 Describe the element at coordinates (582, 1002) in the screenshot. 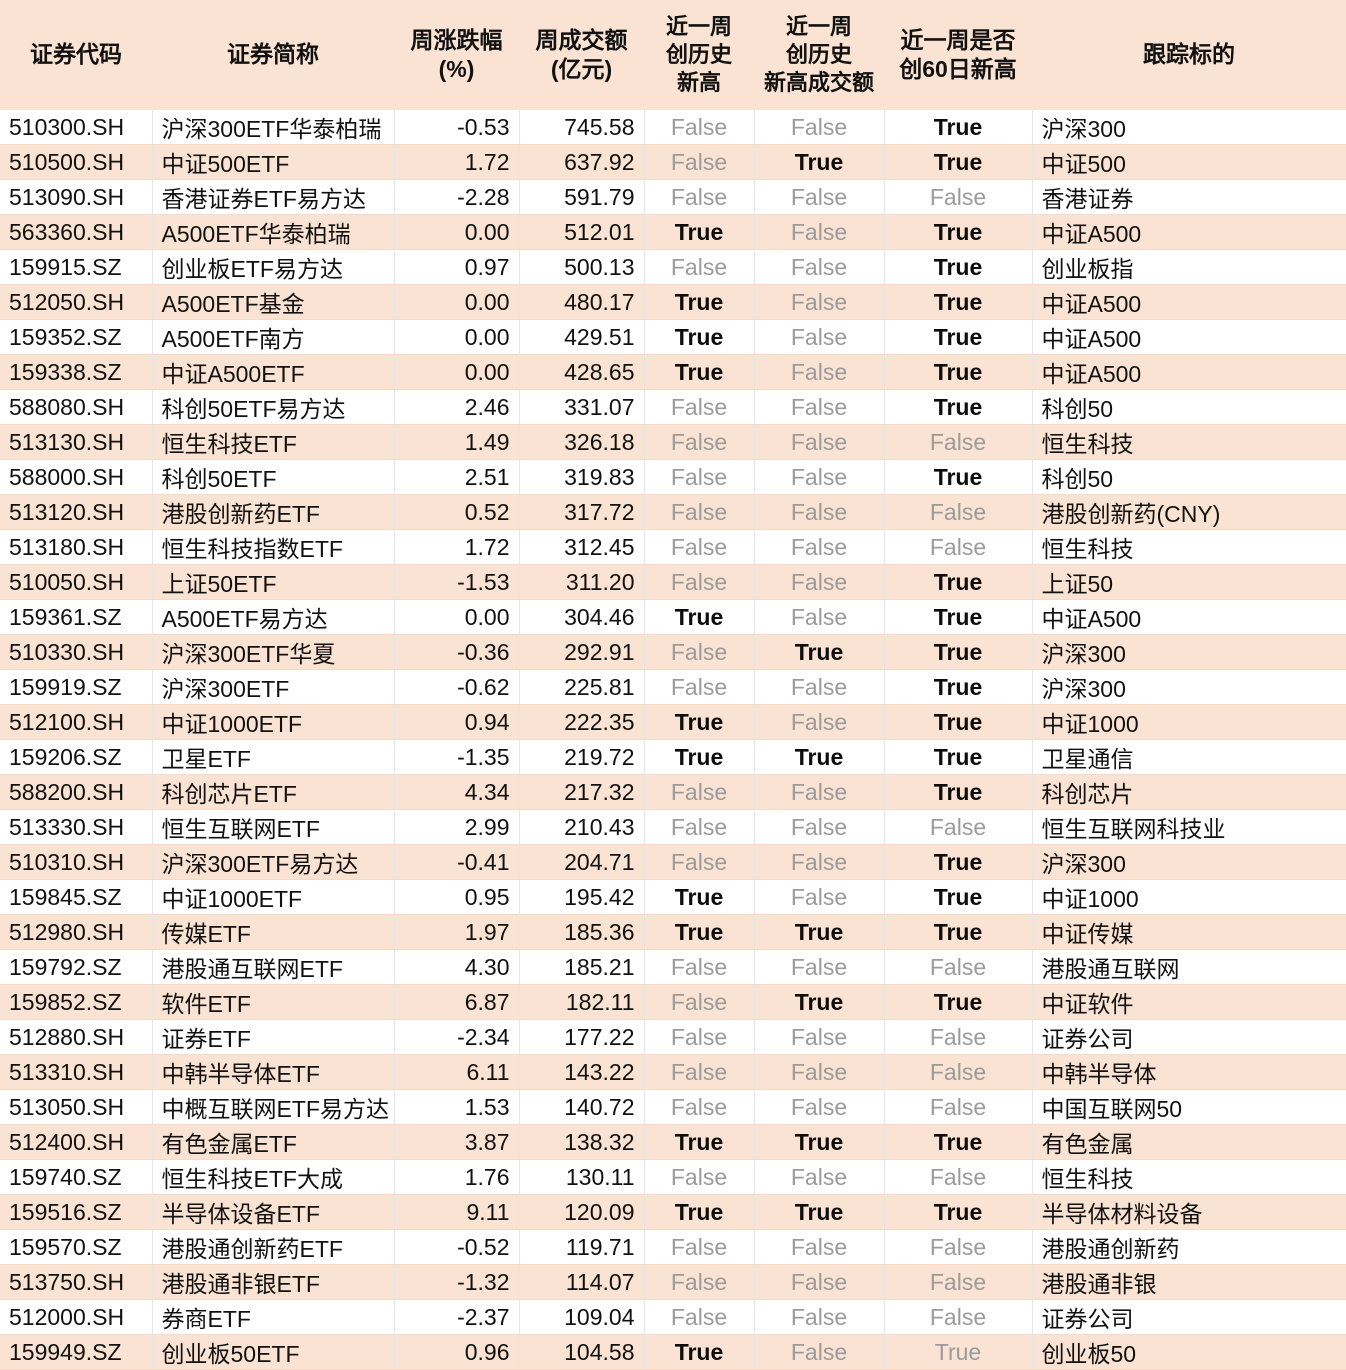

I see `cell-weekly-turnover: 182.11` at that location.